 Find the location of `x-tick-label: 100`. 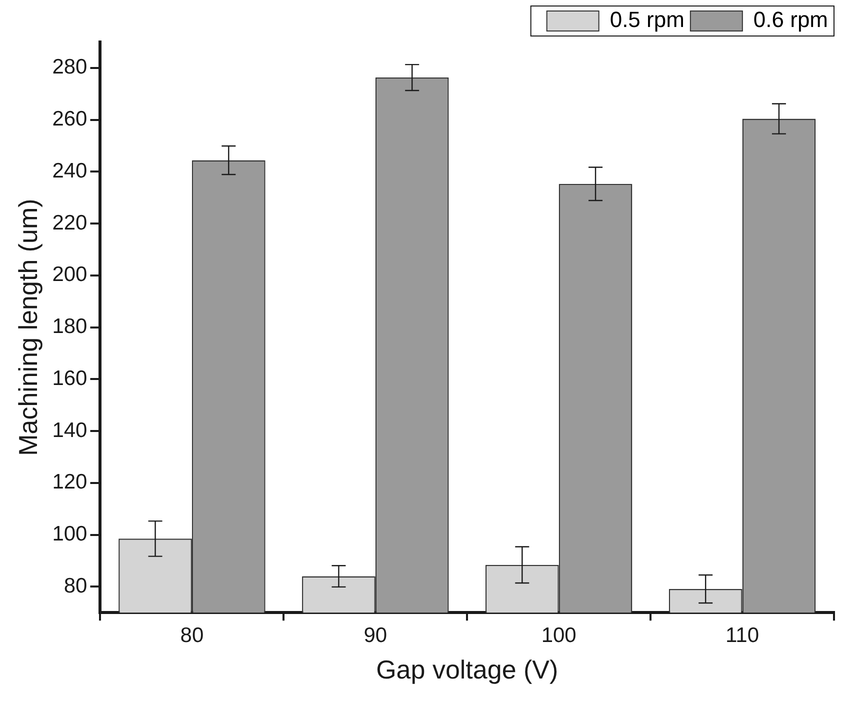

x-tick-label: 100 is located at coordinates (558, 635).